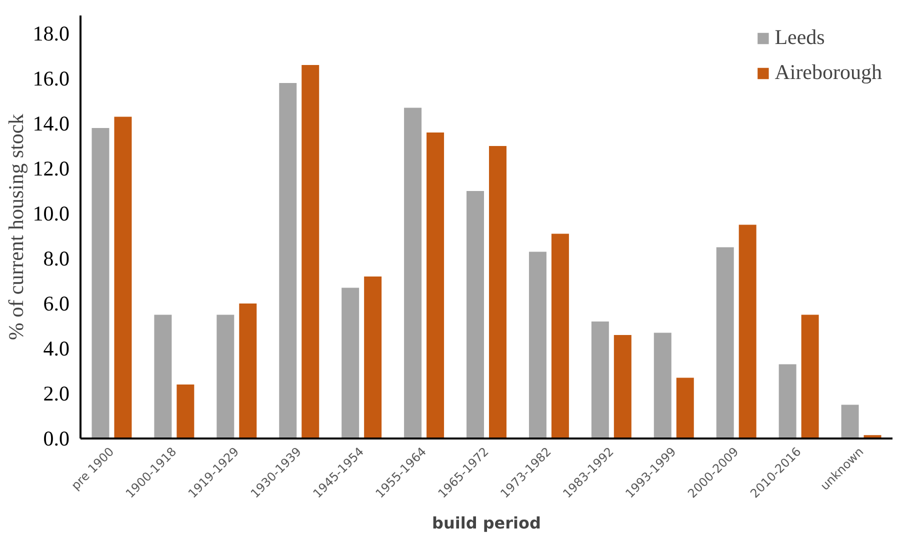  What do you see at coordinates (51, 78) in the screenshot?
I see `y-tick-label: 16.0` at bounding box center [51, 78].